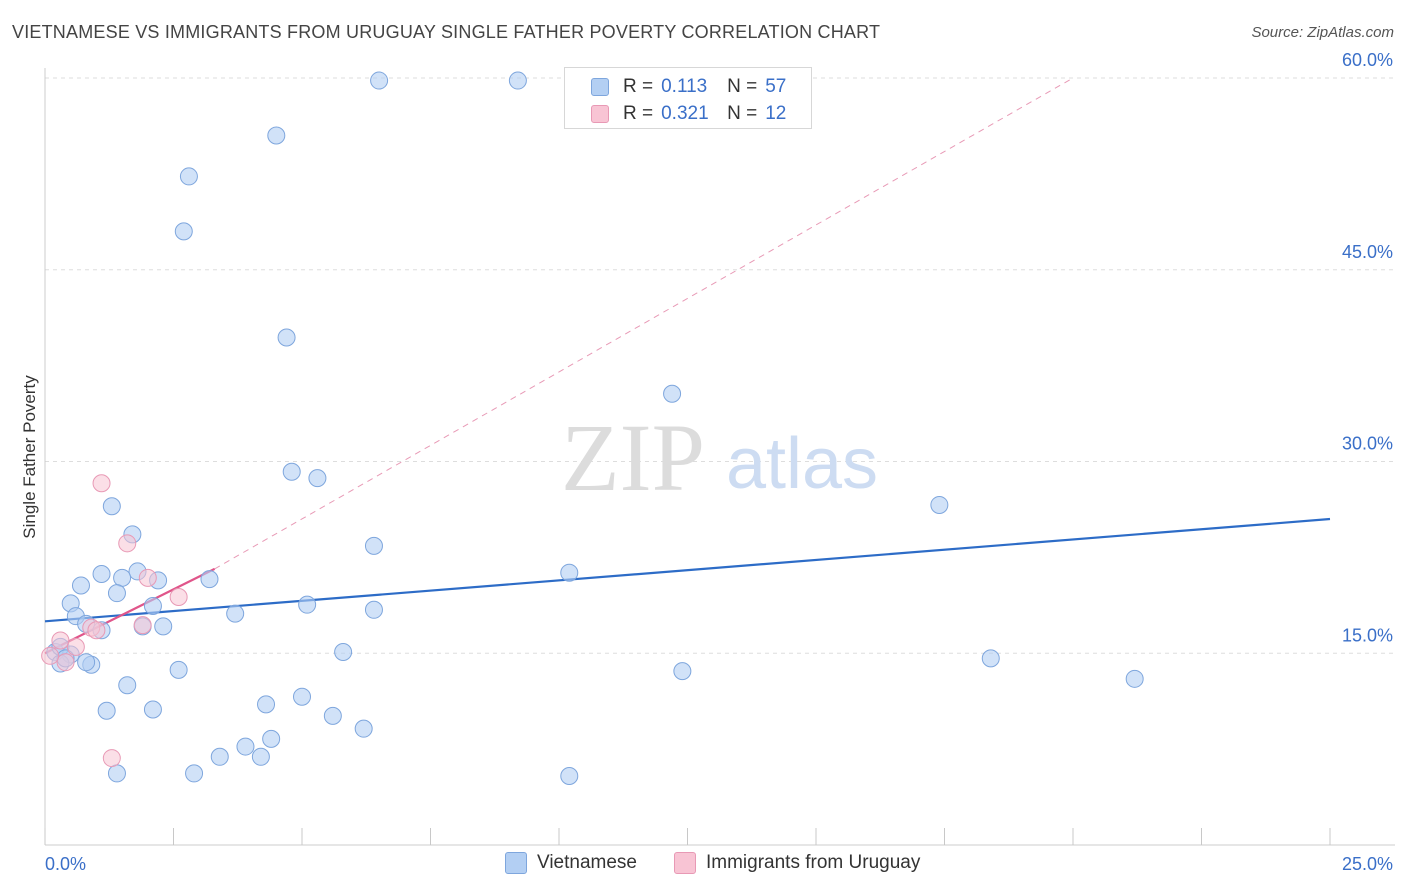 The height and width of the screenshot is (892, 1406). I want to click on y-axis-label: Single Father Poverty, so click(29, 457).